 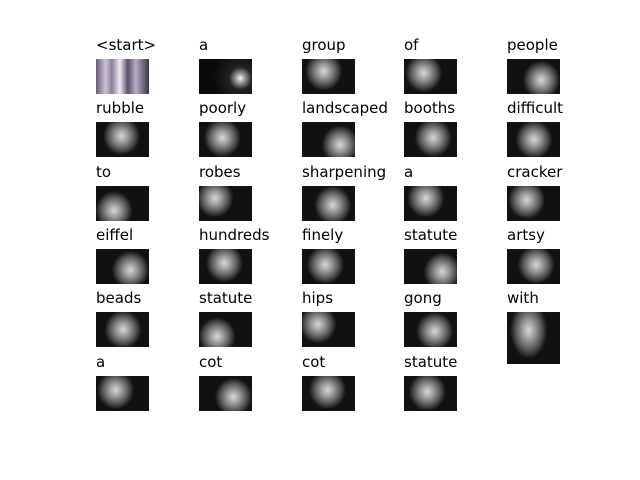 I want to click on token-label: cracker, so click(x=535, y=174).